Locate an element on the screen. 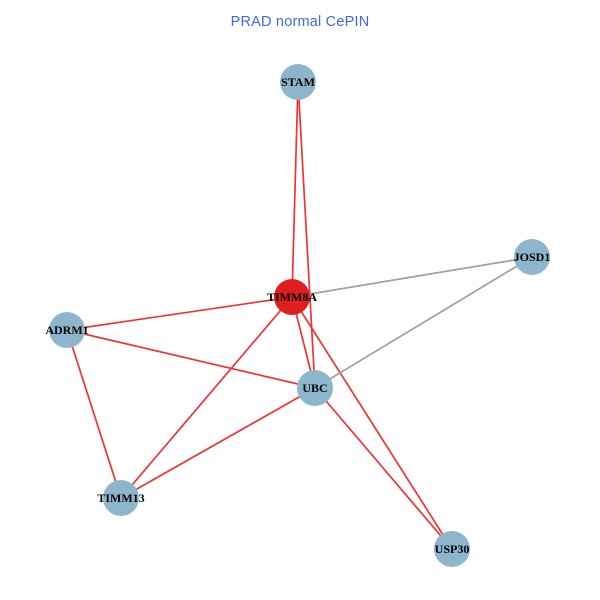 The width and height of the screenshot is (600, 600). node-label-TIMM8A: TIMM8A is located at coordinates (292, 297).